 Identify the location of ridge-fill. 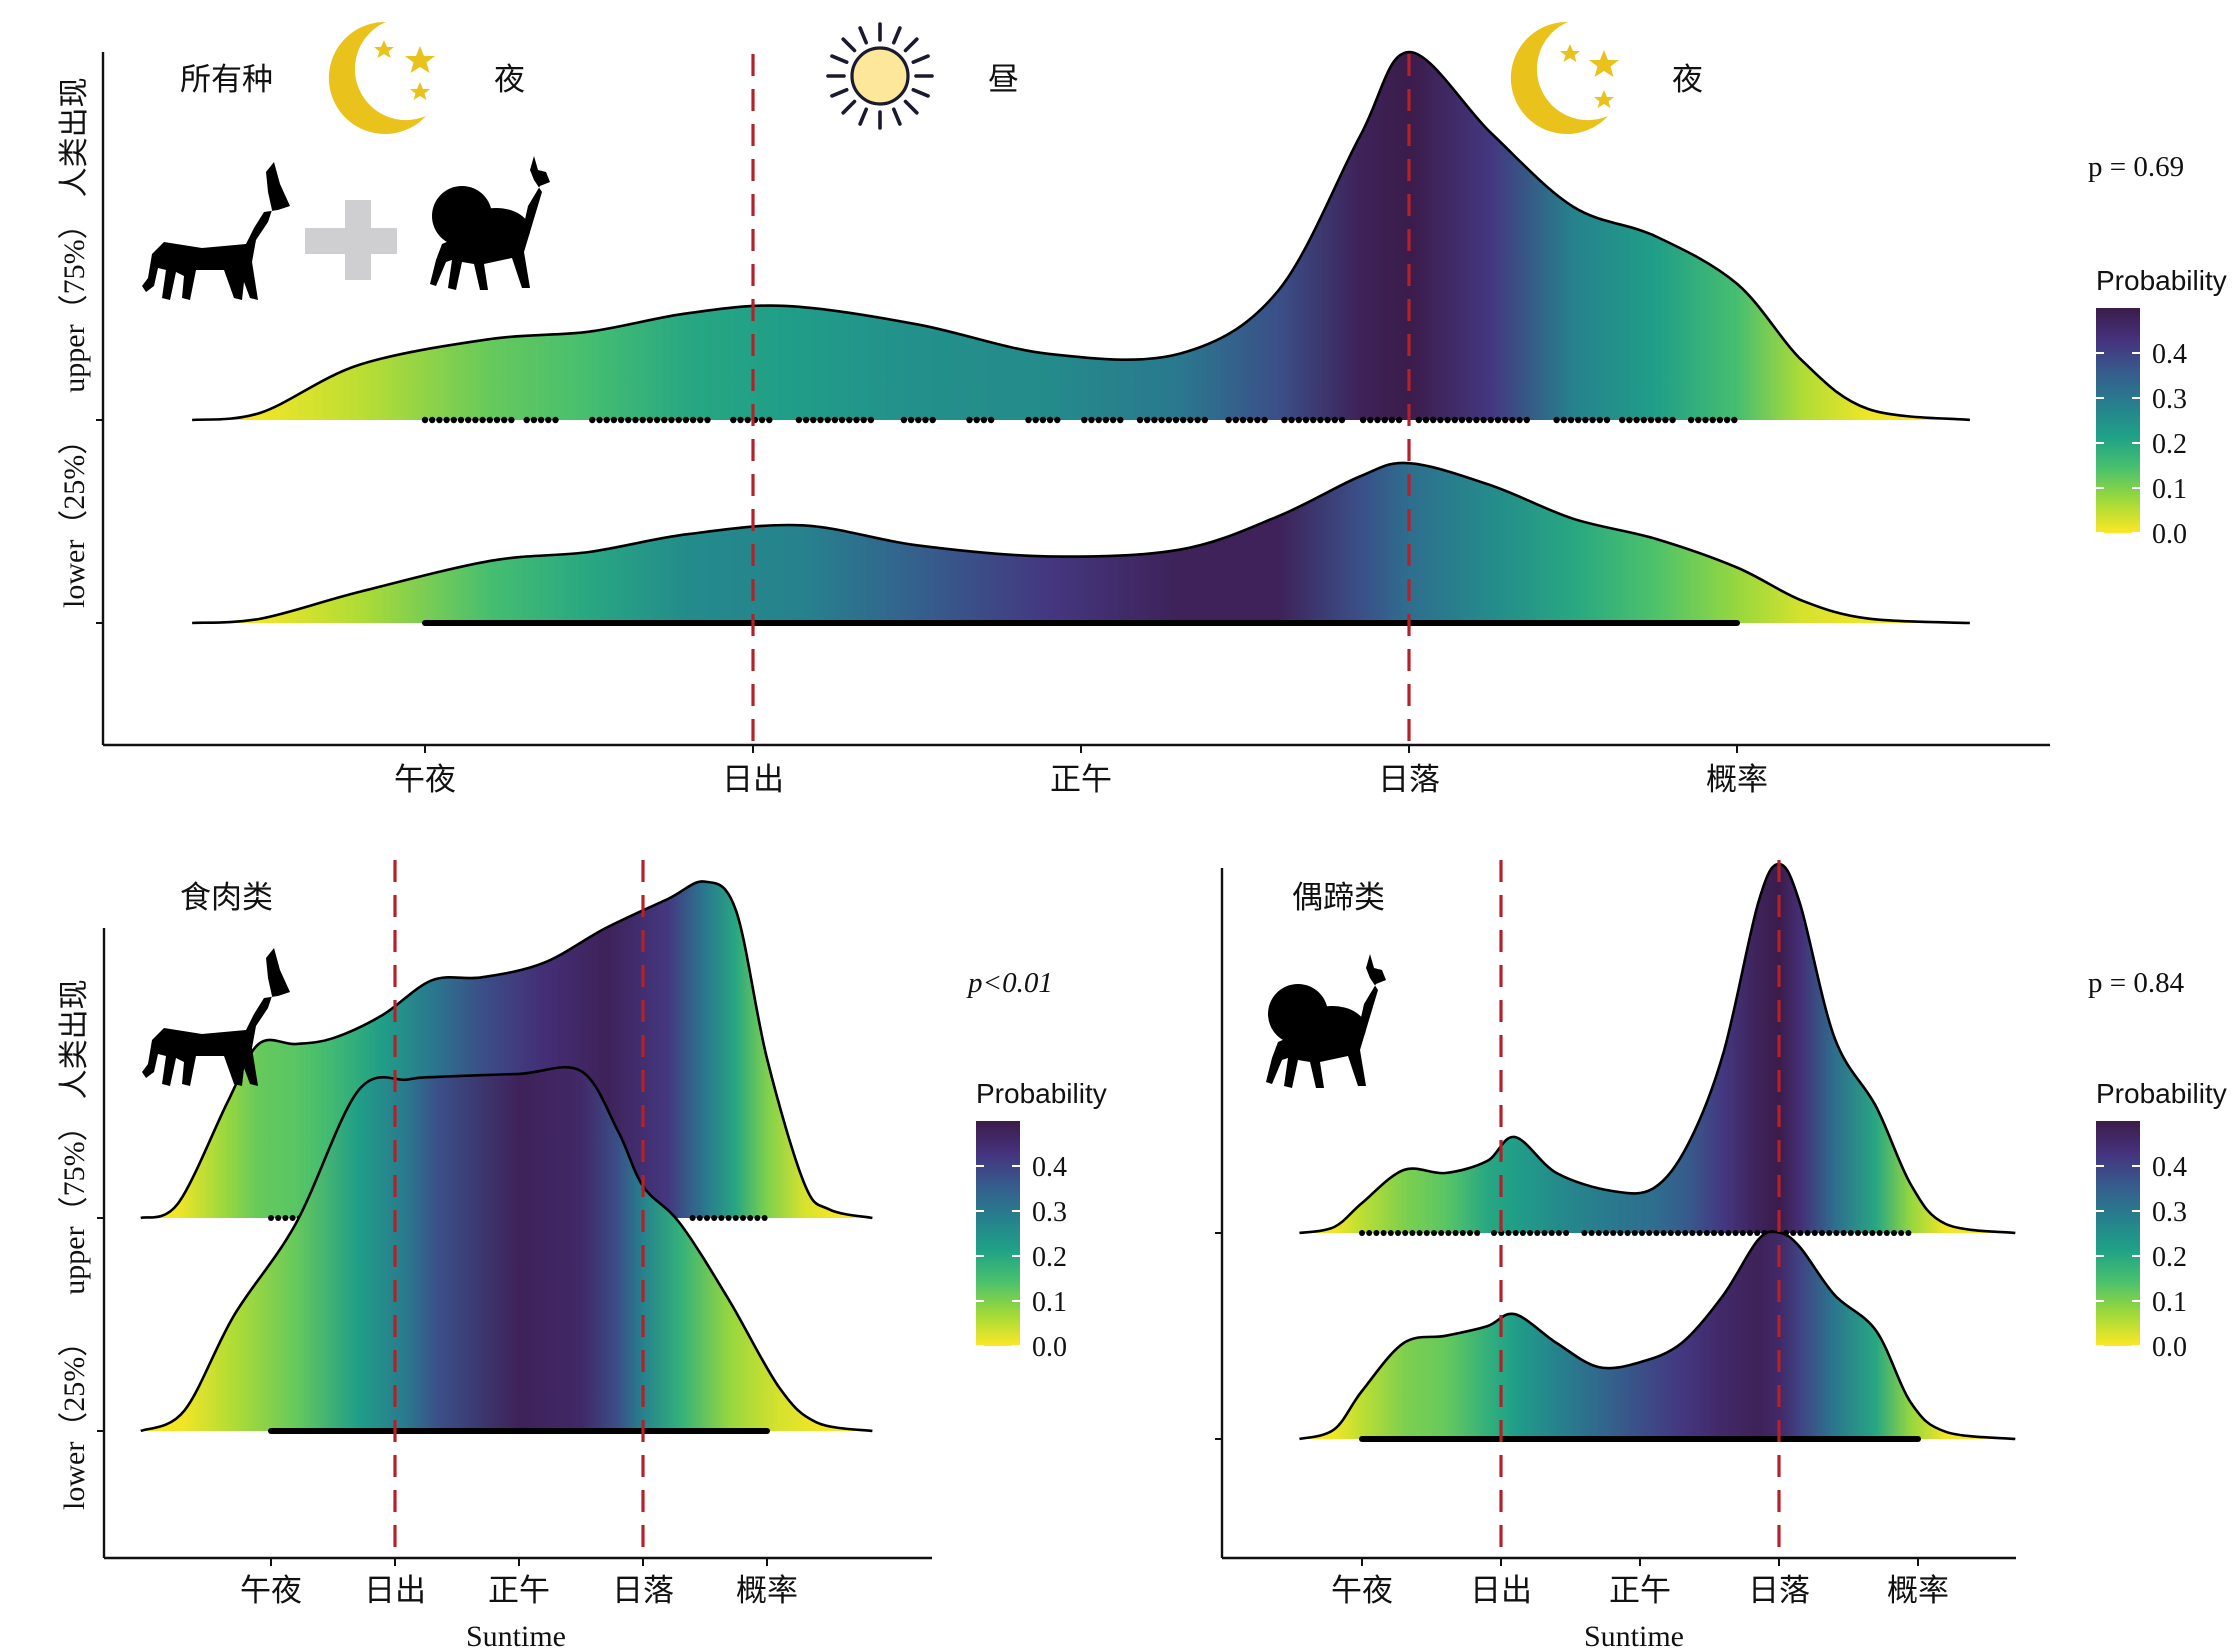
(1657, 1048).